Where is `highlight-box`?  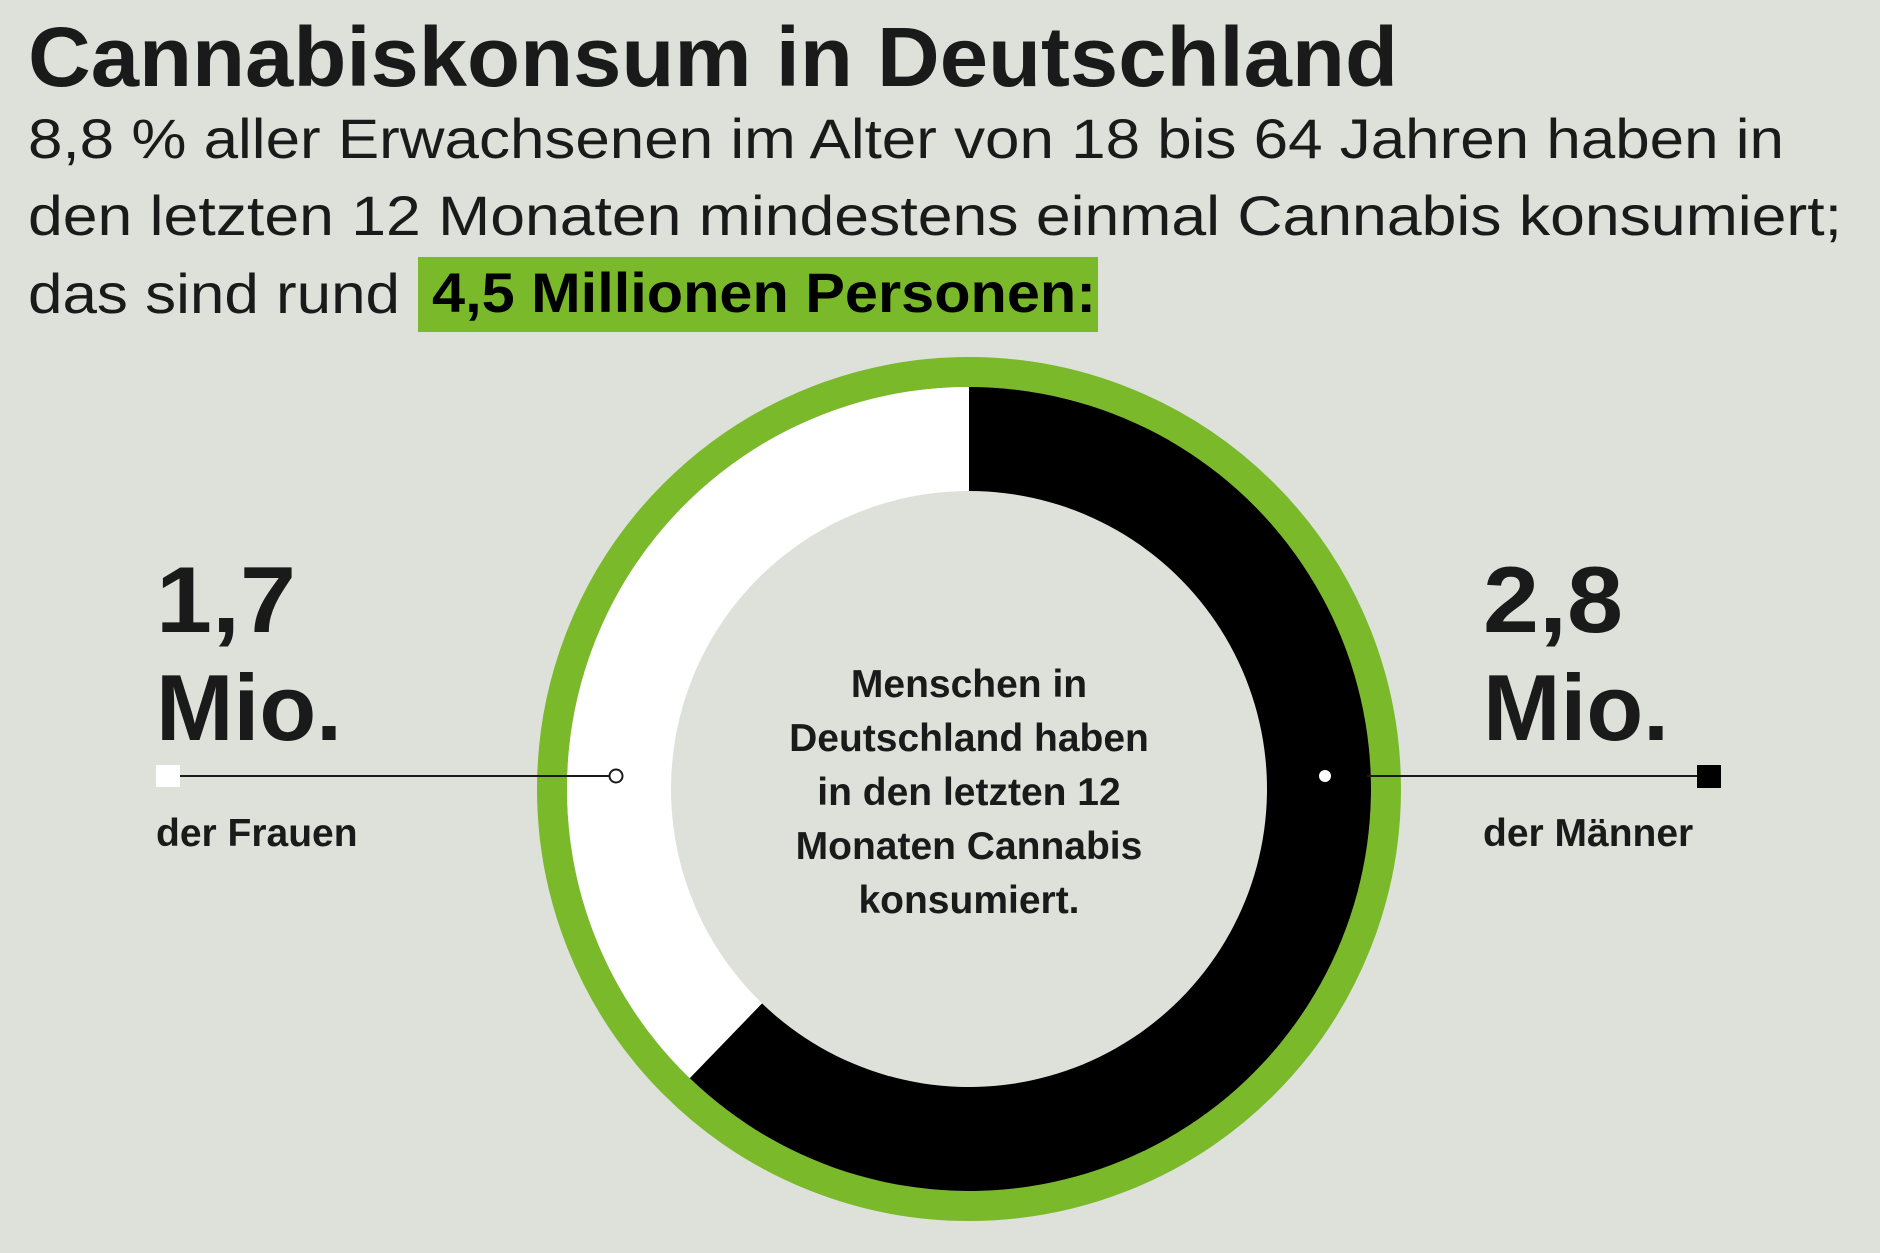
highlight-box is located at coordinates (758, 294).